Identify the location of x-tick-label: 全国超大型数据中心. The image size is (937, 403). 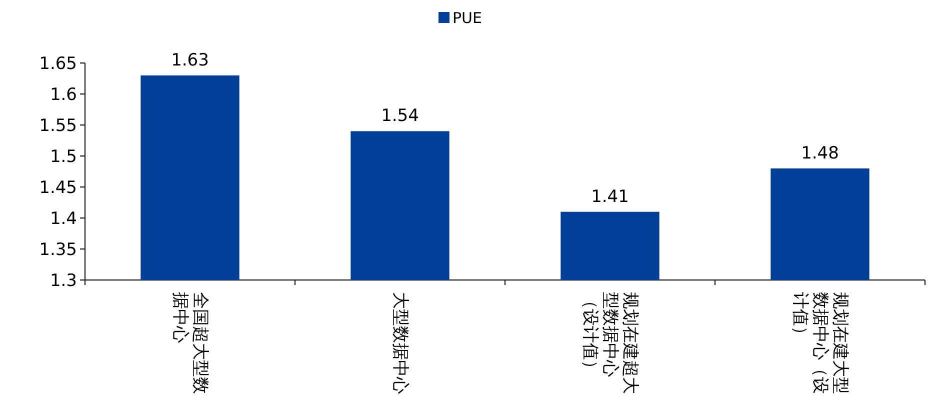
(190, 344).